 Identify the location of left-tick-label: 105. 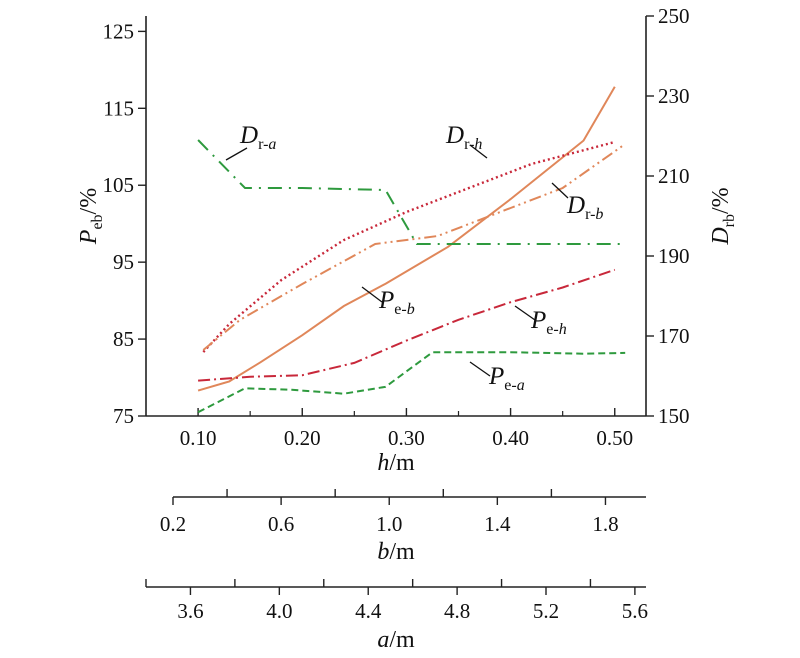
(119, 185).